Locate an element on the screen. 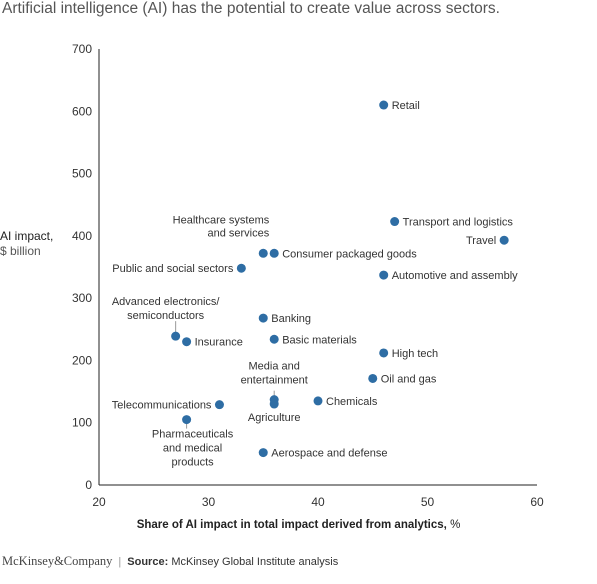  label-travel: Travel is located at coordinates (481, 241).